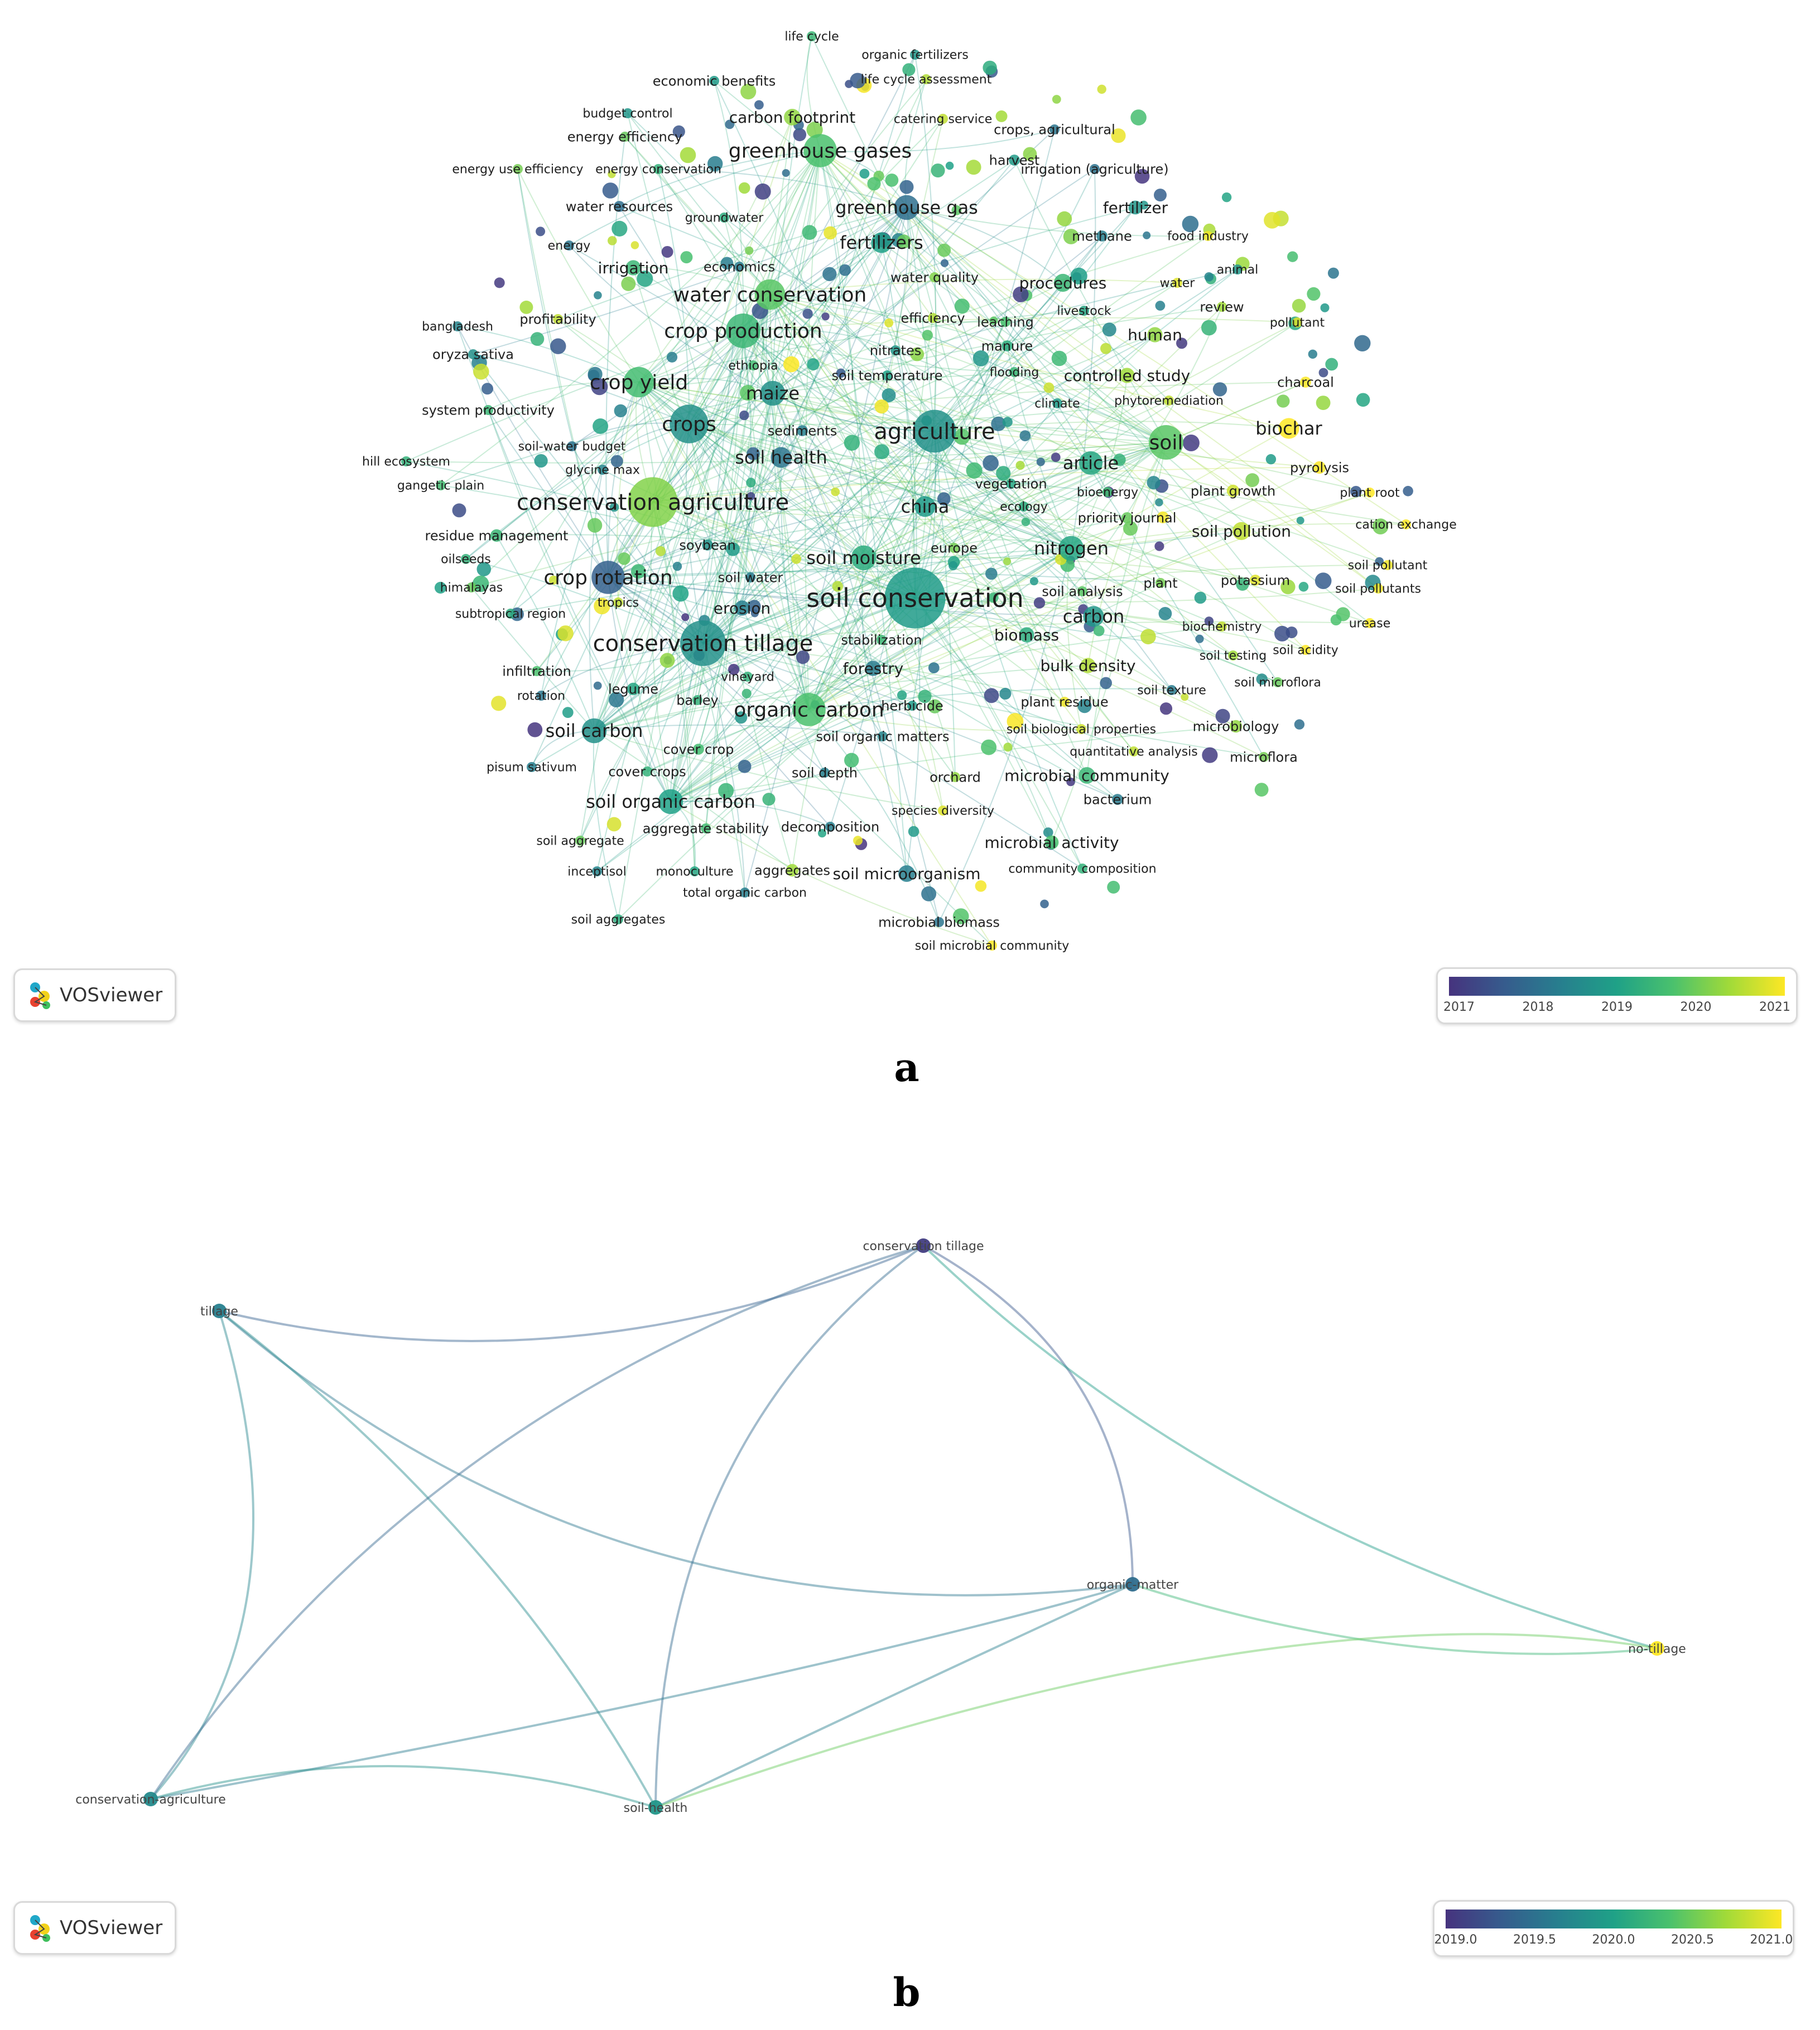 The image size is (1820, 2030). What do you see at coordinates (1005, 322) in the screenshot?
I see `keyword-label: leaching` at bounding box center [1005, 322].